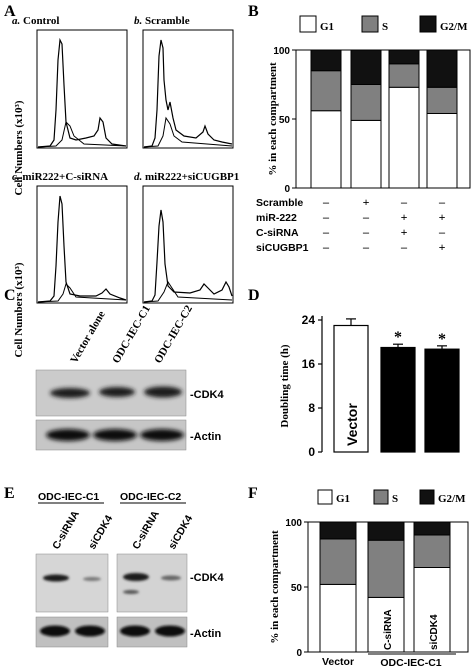  Describe the element at coordinates (351, 388) in the screenshot. I see `bar` at that location.